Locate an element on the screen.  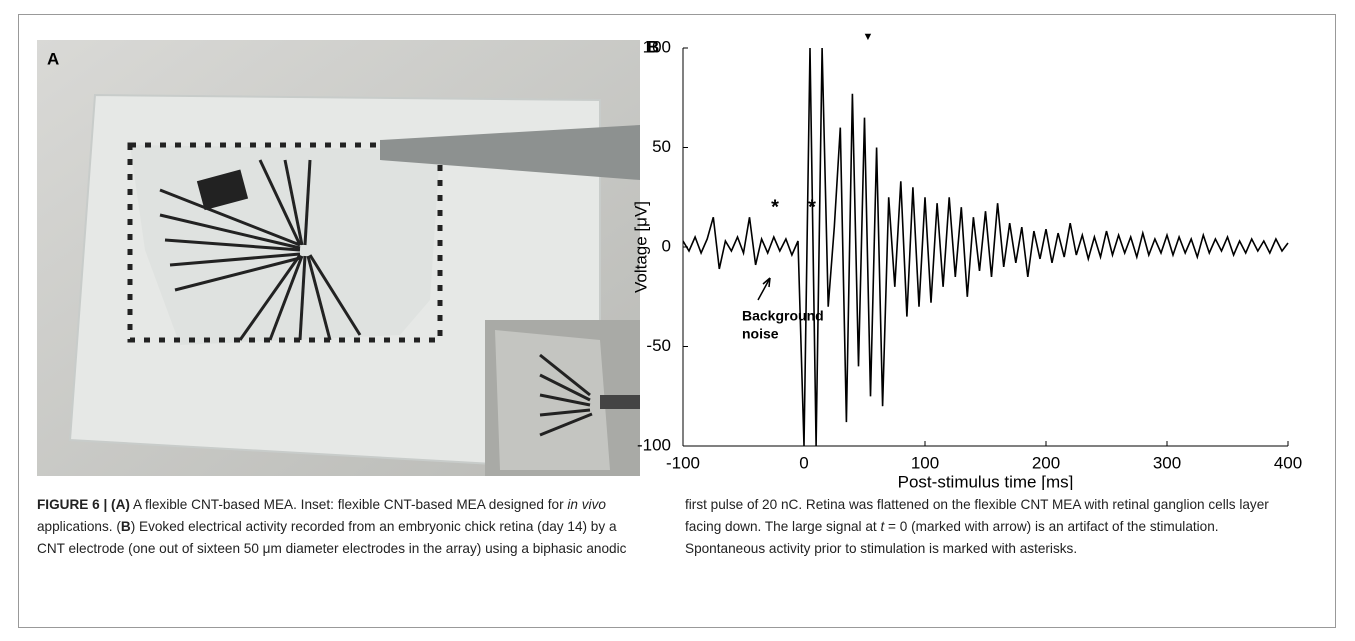
y-tick-label: 50 is located at coordinates (661, 146).